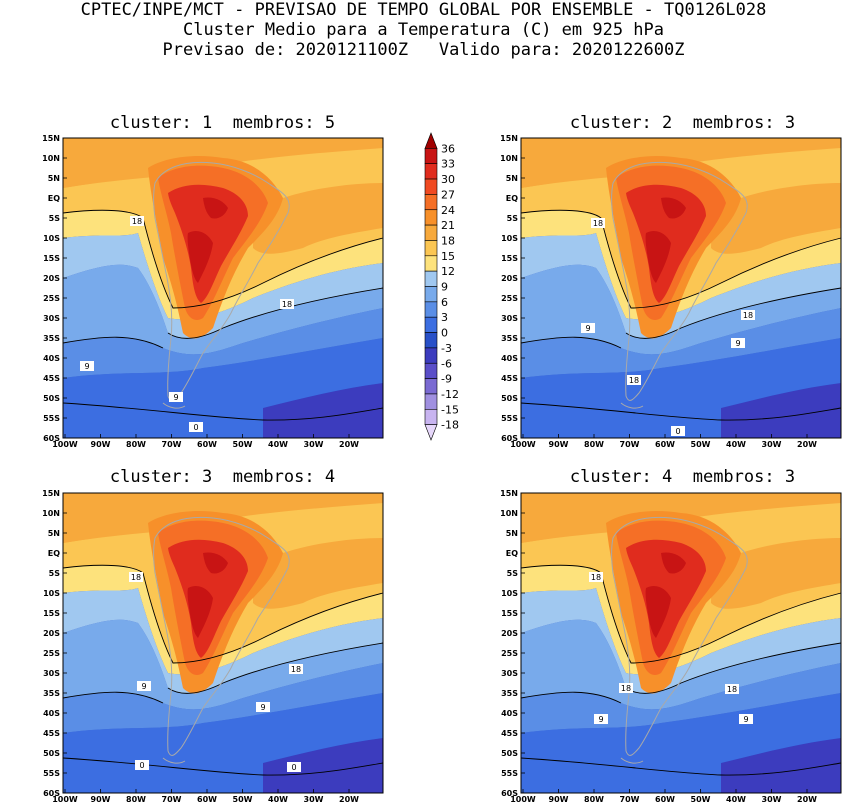 This screenshot has height=803, width=847. Describe the element at coordinates (448, 179) in the screenshot. I see `colorbar-label: 30` at that location.